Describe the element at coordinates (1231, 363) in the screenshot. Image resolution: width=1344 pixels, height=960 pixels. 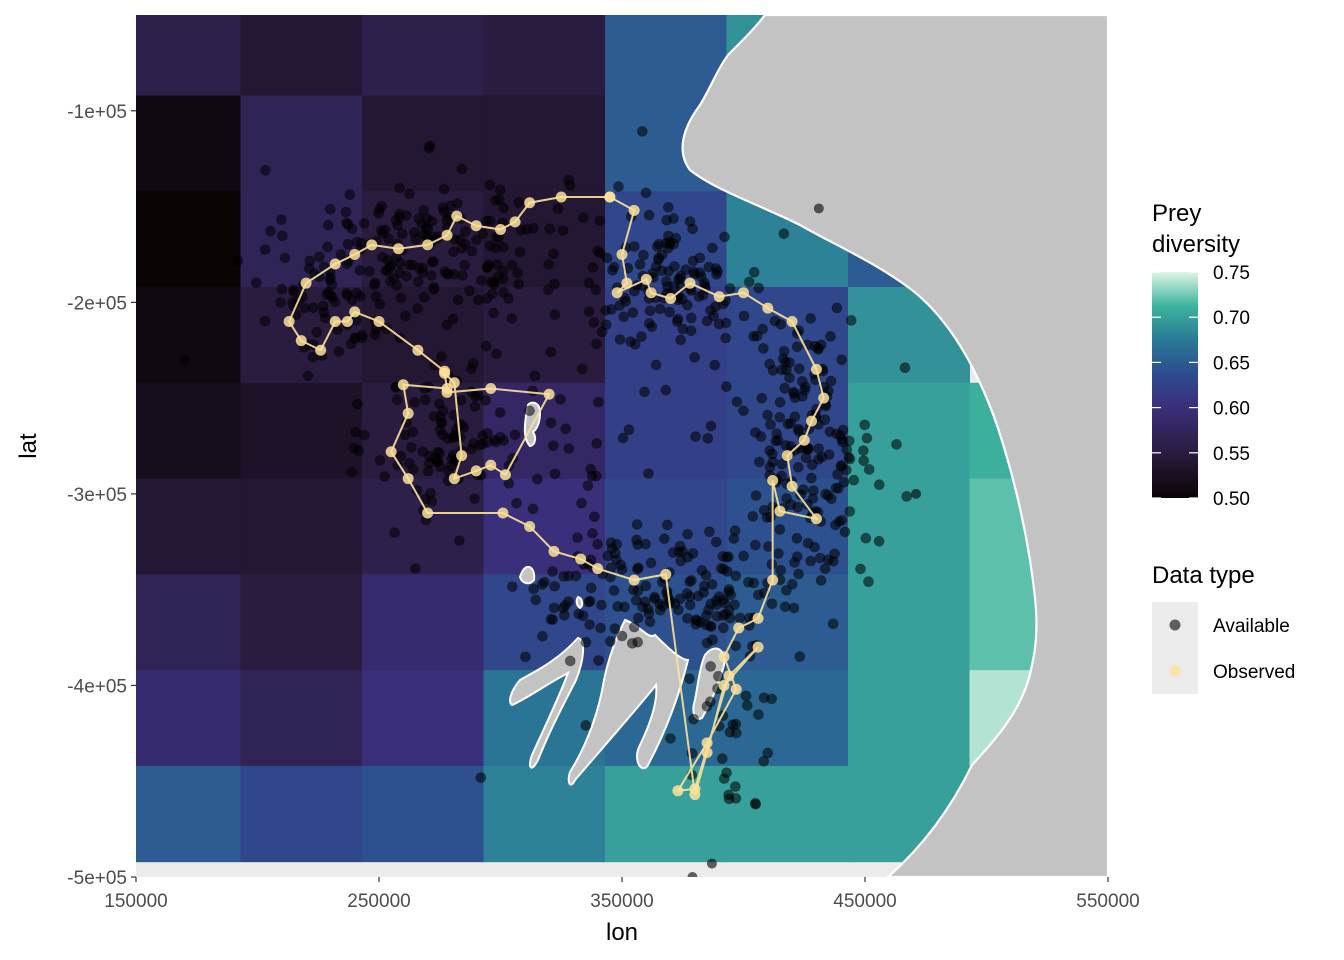
I see `colorbar-tick-label: 0.65` at that location.